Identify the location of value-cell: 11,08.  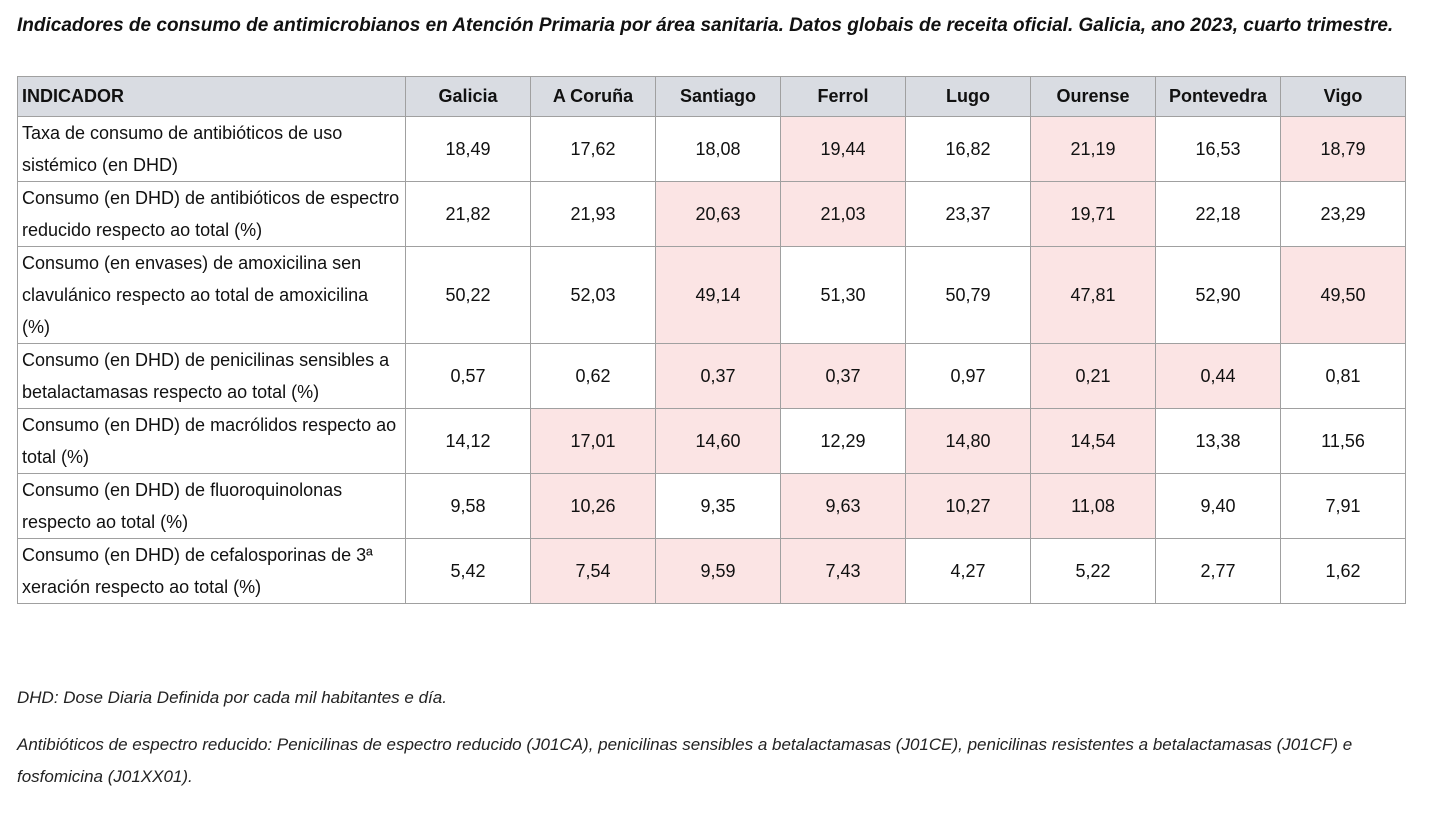
(1093, 506).